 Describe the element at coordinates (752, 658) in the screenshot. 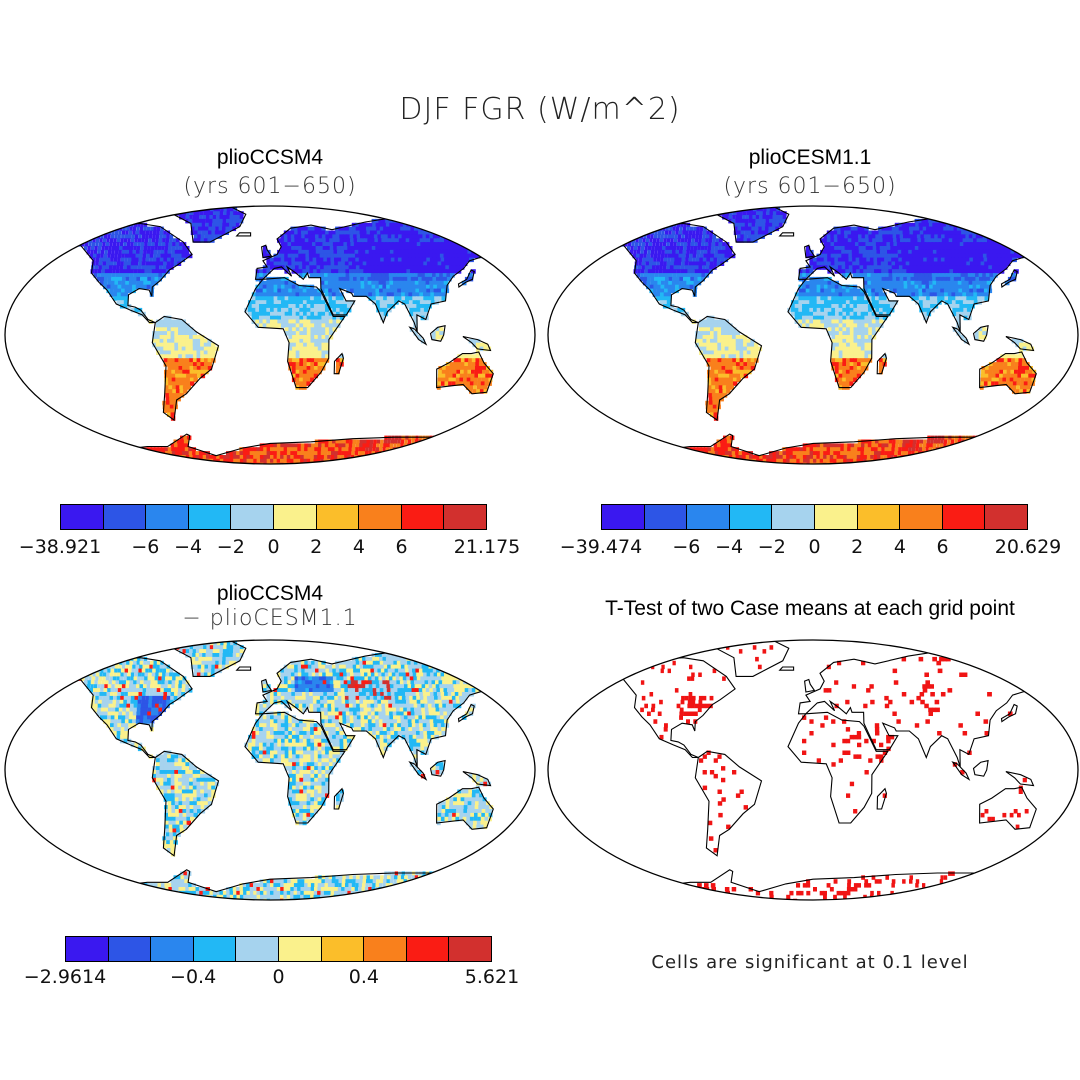

I see `coastline-greenland` at that location.